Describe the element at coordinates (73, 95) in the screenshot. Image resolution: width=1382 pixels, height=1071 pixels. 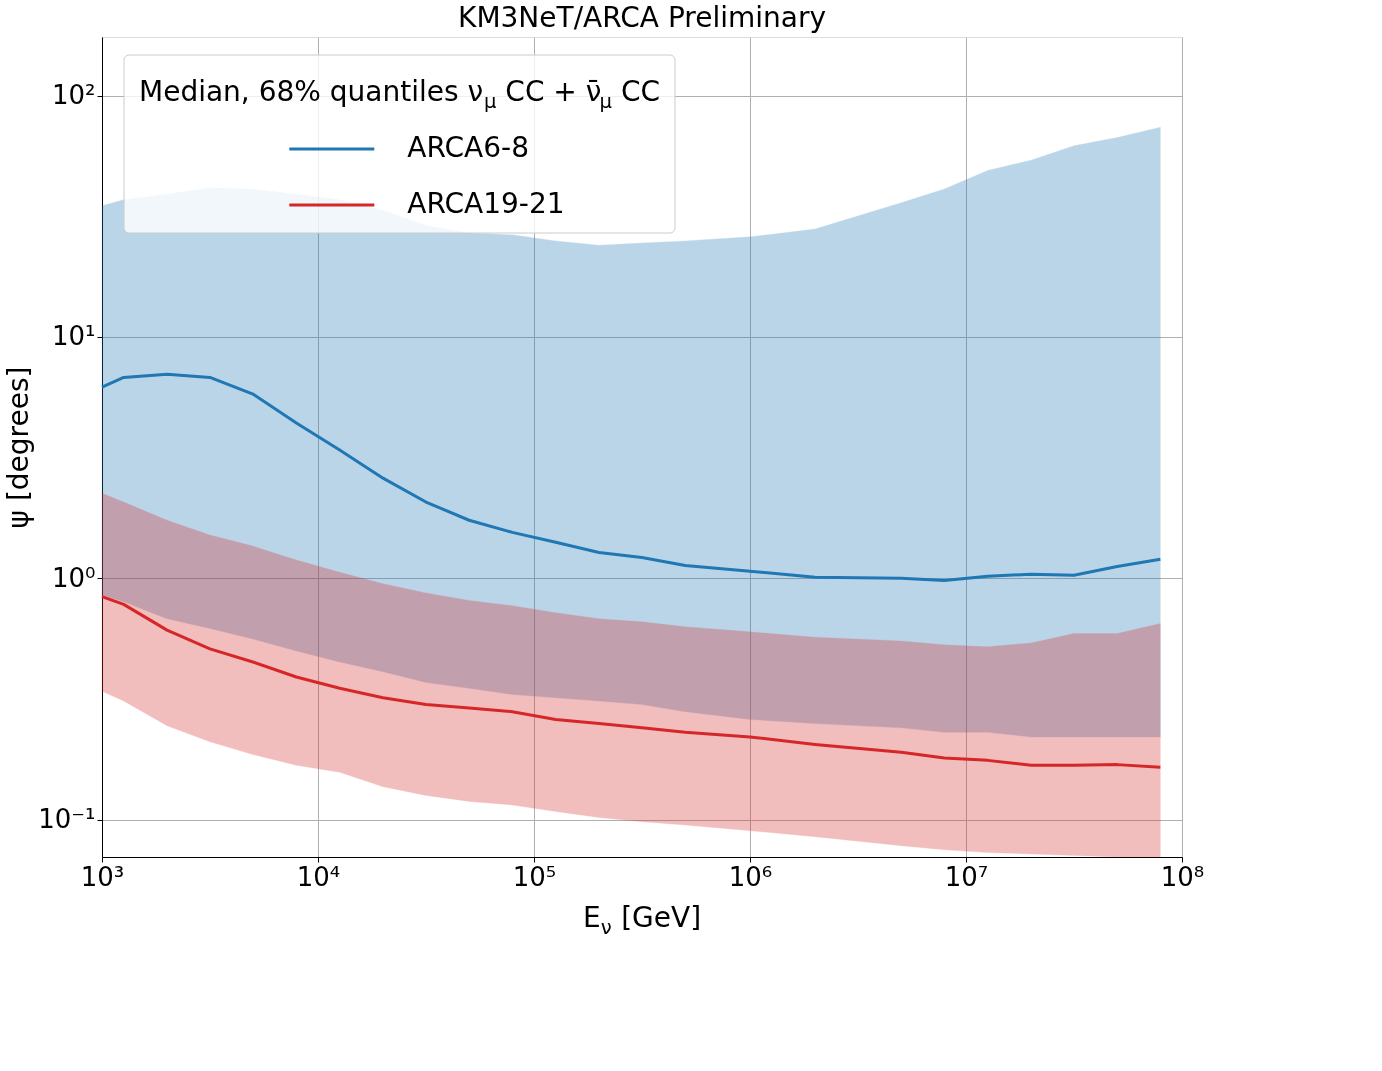
I see `y-tick-label: 10²` at that location.